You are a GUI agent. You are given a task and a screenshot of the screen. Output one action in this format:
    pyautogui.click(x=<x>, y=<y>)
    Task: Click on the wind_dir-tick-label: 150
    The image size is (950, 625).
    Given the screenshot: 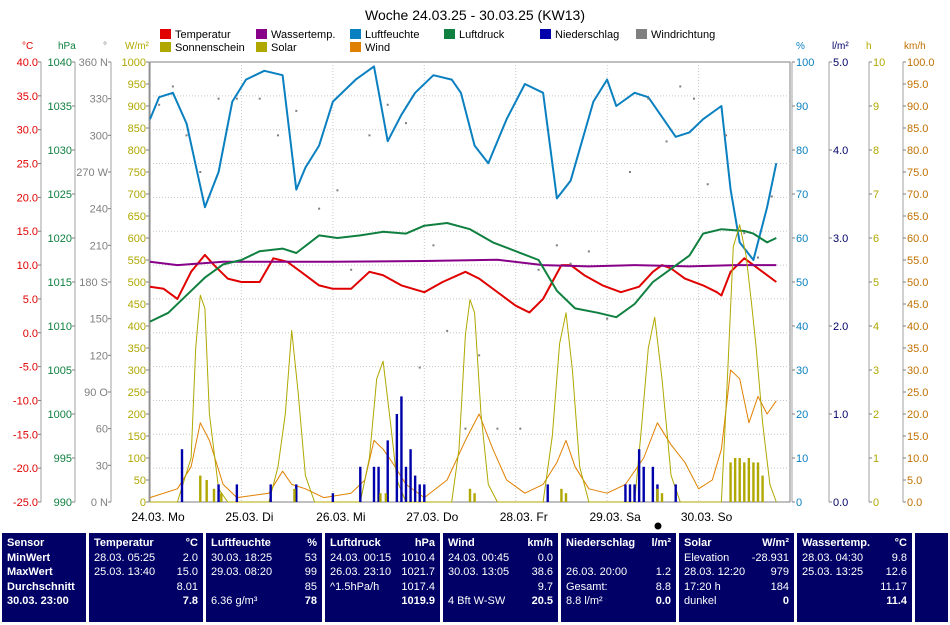 What is the action you would take?
    pyautogui.click(x=99, y=320)
    